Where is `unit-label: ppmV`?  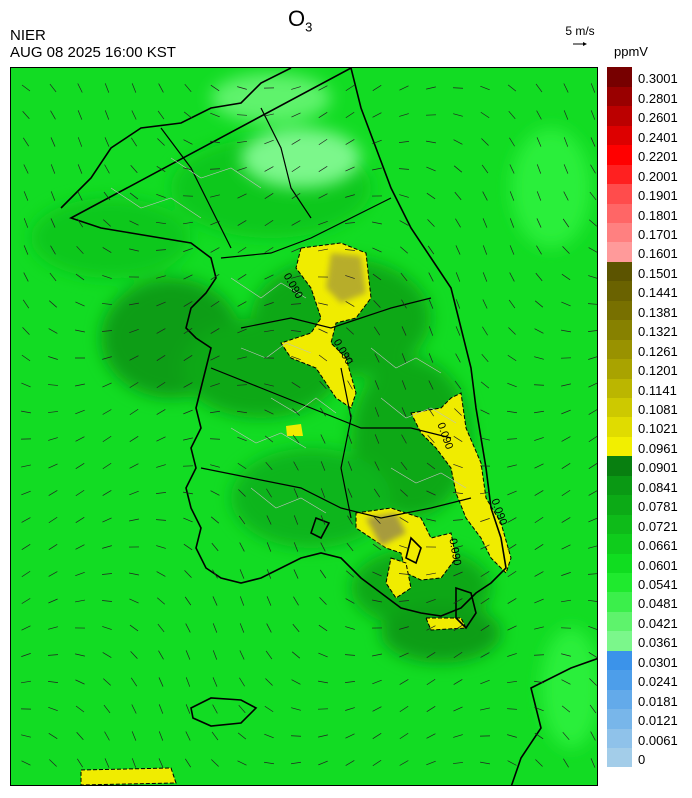
unit-label: ppmV is located at coordinates (631, 51).